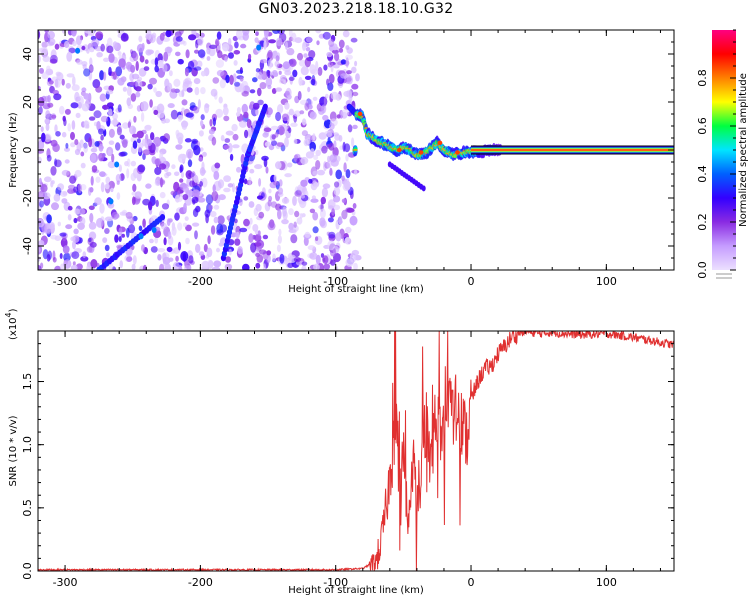 The width and height of the screenshot is (750, 600). I want to click on snr-y-tick-label: 1.5, so click(27, 382).